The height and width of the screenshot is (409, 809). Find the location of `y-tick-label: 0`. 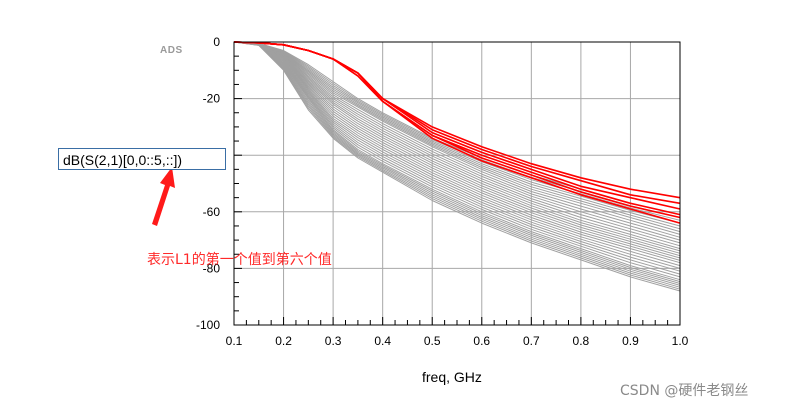

y-tick-label: 0 is located at coordinates (216, 42).